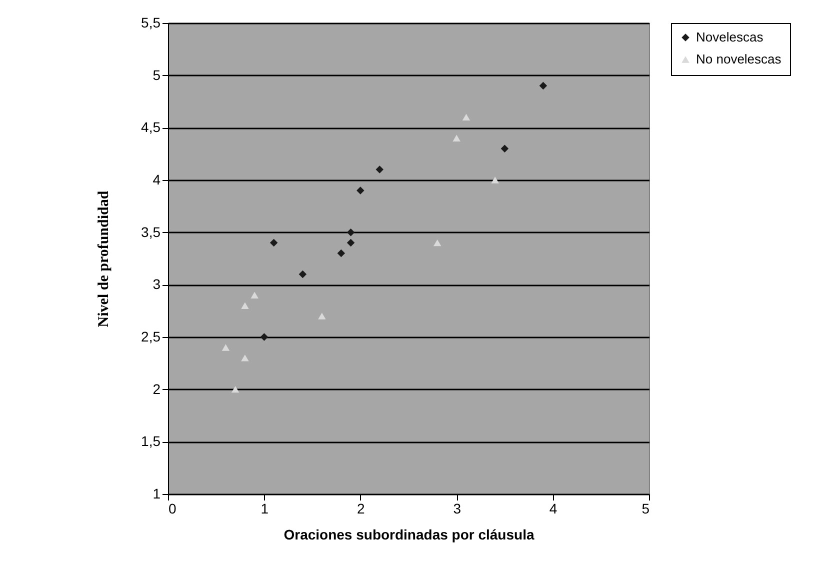 The image size is (820, 569). I want to click on x-tick-label: 3, so click(457, 508).